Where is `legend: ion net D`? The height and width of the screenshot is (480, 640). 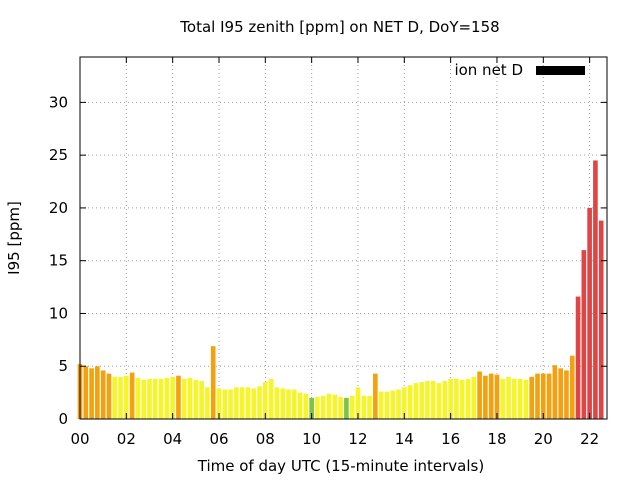 legend: ion net D is located at coordinates (519, 70).